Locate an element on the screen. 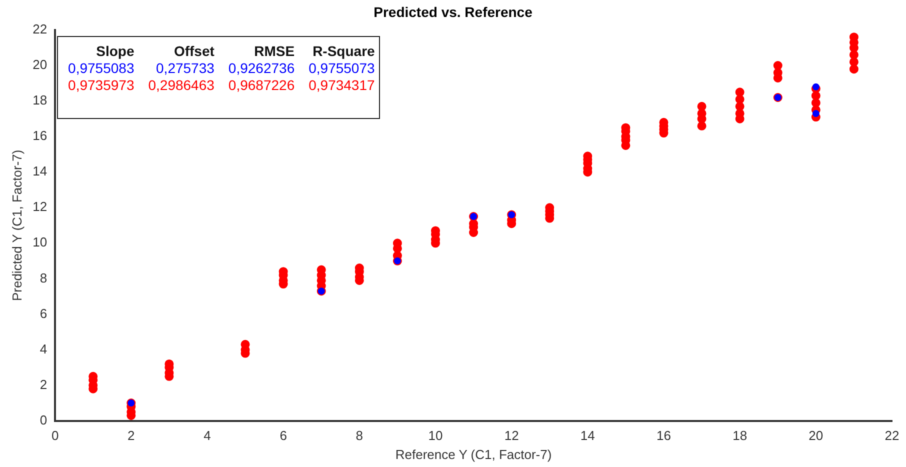 This screenshot has width=906, height=467. annotation: 0,2986463 is located at coordinates (181, 85).